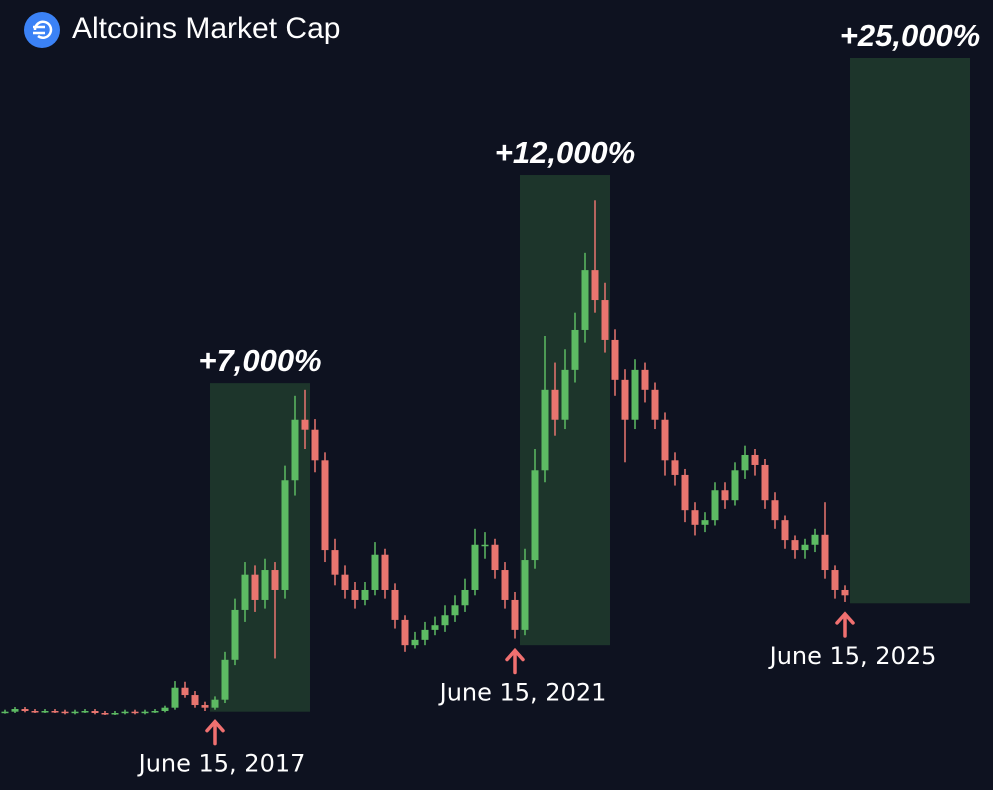  What do you see at coordinates (221, 764) in the screenshot?
I see `date-label: June 15, 2017` at bounding box center [221, 764].